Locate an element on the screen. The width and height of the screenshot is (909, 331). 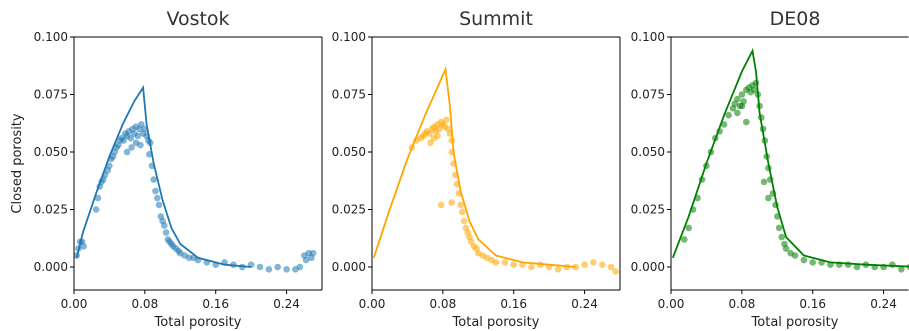
y-axis-label: Closed porosity is located at coordinates (17, 163).